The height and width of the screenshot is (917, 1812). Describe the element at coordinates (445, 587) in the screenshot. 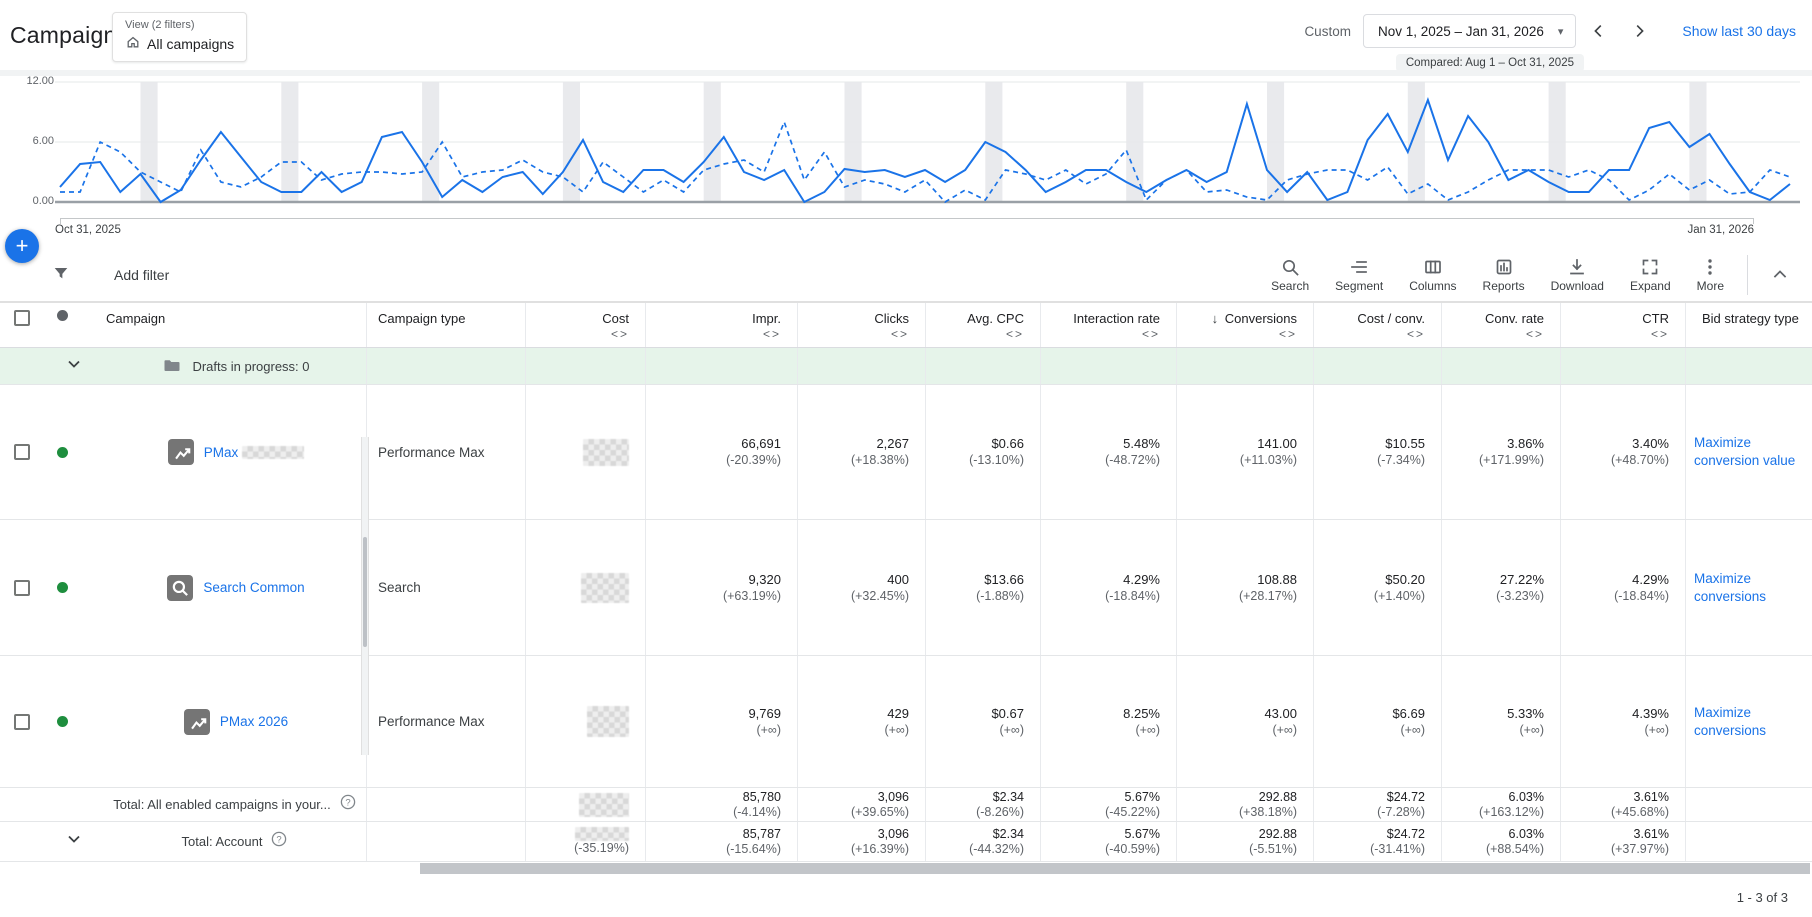

I see `campaign-type-cell: Search` at that location.